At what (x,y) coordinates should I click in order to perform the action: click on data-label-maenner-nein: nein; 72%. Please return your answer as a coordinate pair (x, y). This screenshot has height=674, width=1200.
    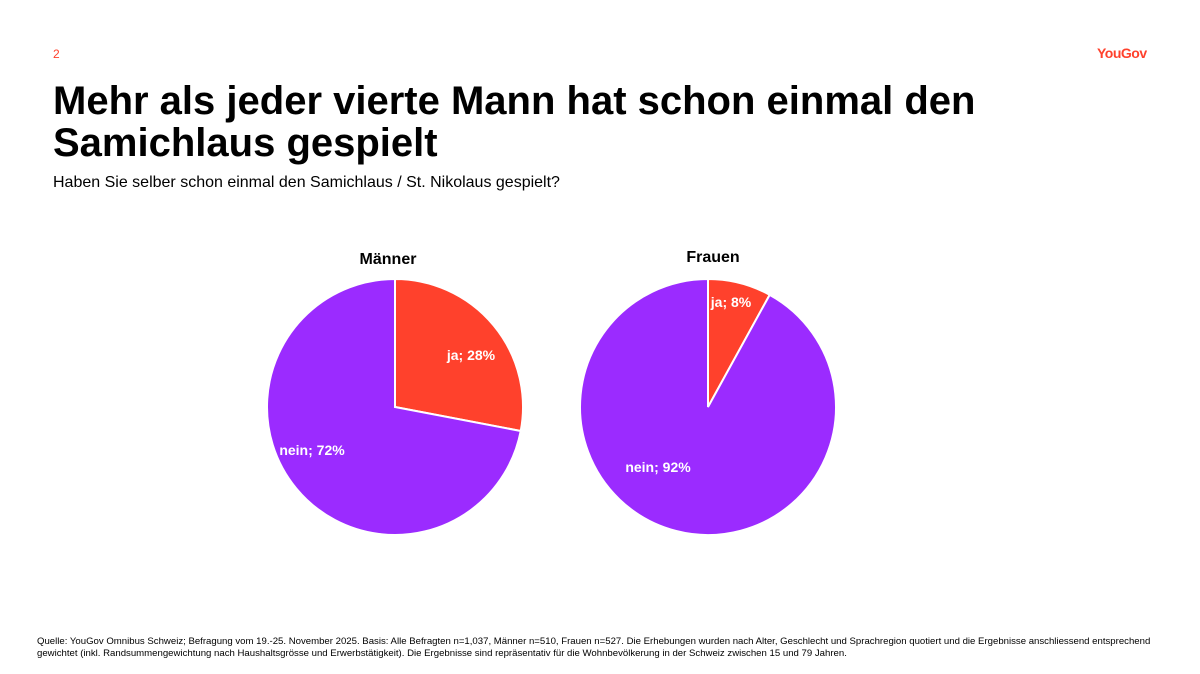
    Looking at the image, I should click on (312, 450).